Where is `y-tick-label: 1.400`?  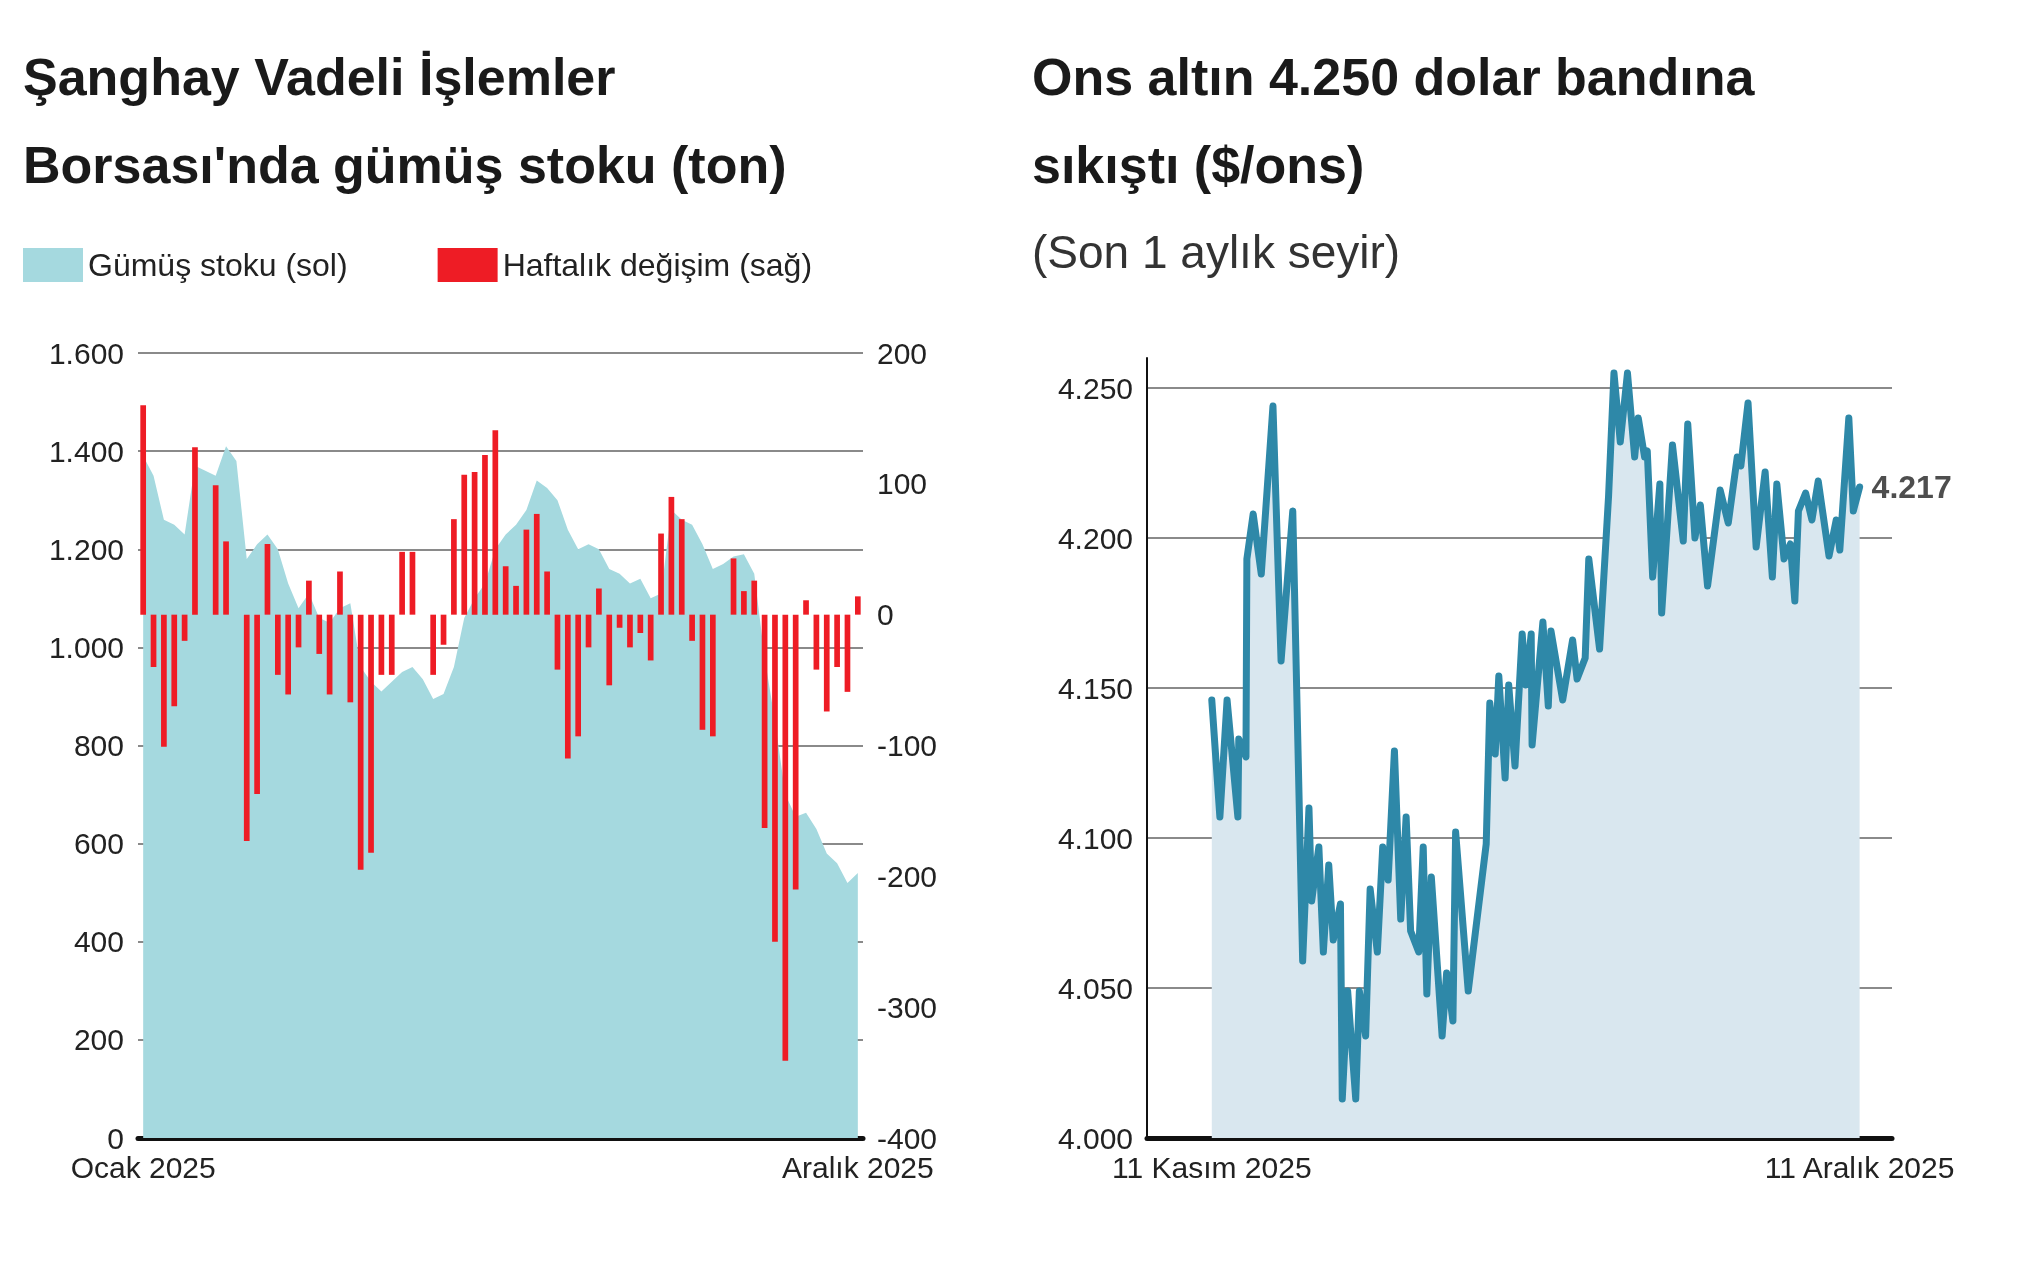 y-tick-label: 1.400 is located at coordinates (86, 451).